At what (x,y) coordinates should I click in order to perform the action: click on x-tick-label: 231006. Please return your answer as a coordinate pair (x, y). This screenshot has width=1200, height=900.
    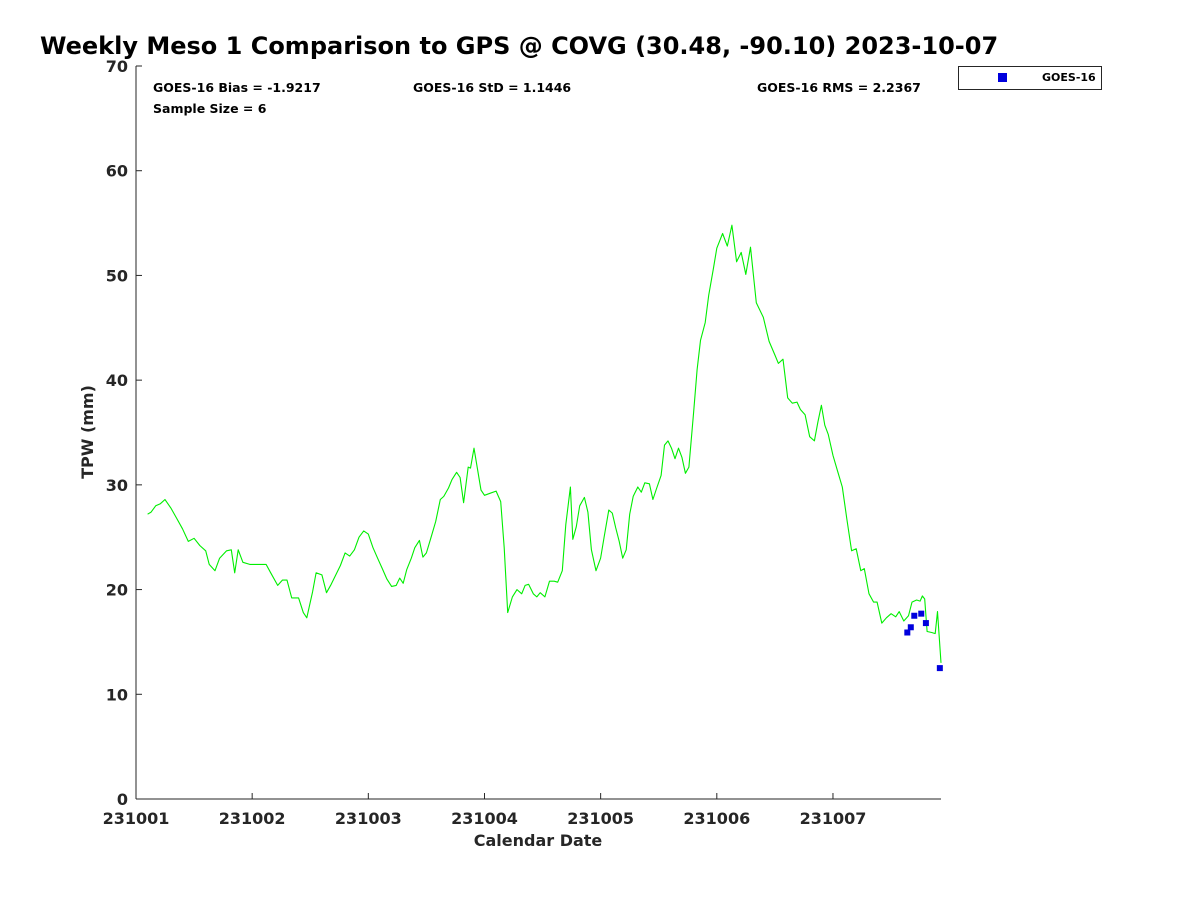
    Looking at the image, I should click on (716, 818).